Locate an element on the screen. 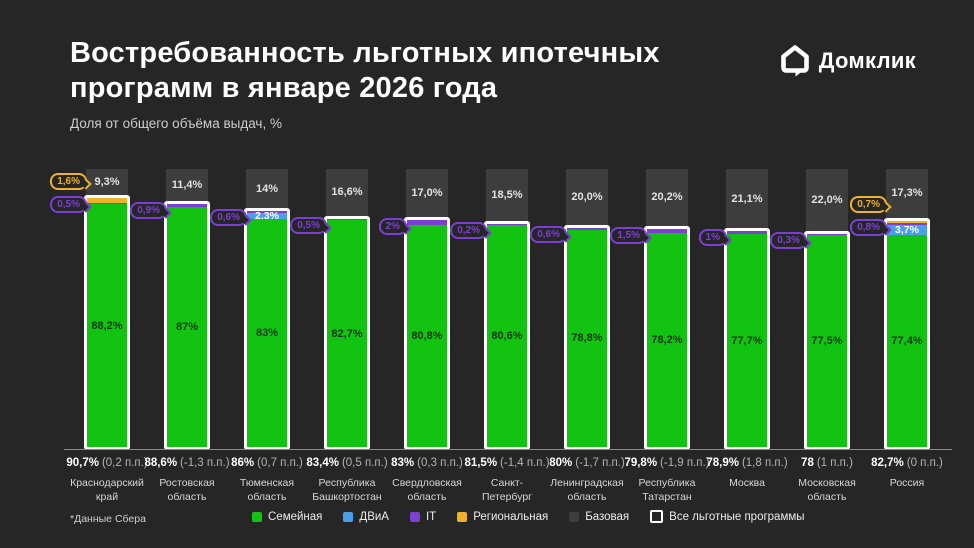  preferential-programs-box: 87% is located at coordinates (187, 325).